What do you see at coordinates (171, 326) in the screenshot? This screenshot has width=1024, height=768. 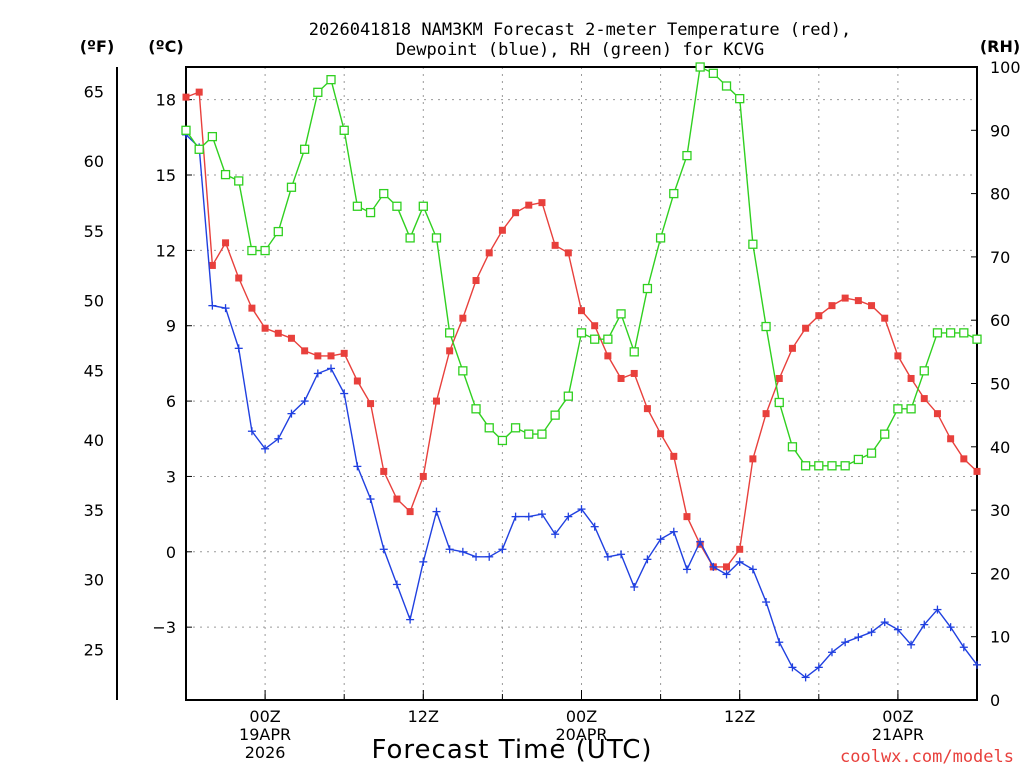 I see `celsius-tick-label: 9` at bounding box center [171, 326].